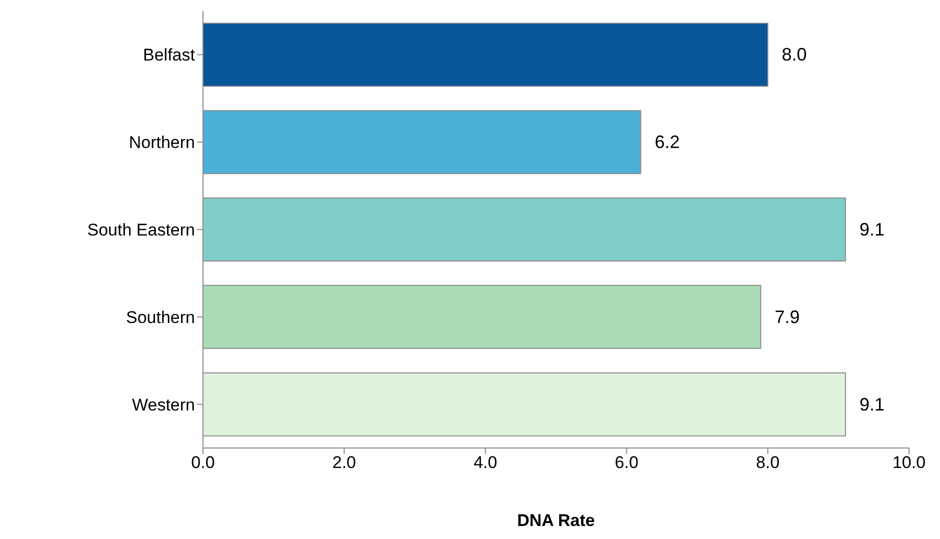  What do you see at coordinates (626, 462) in the screenshot?
I see `x-tick-label: 6.0` at bounding box center [626, 462].